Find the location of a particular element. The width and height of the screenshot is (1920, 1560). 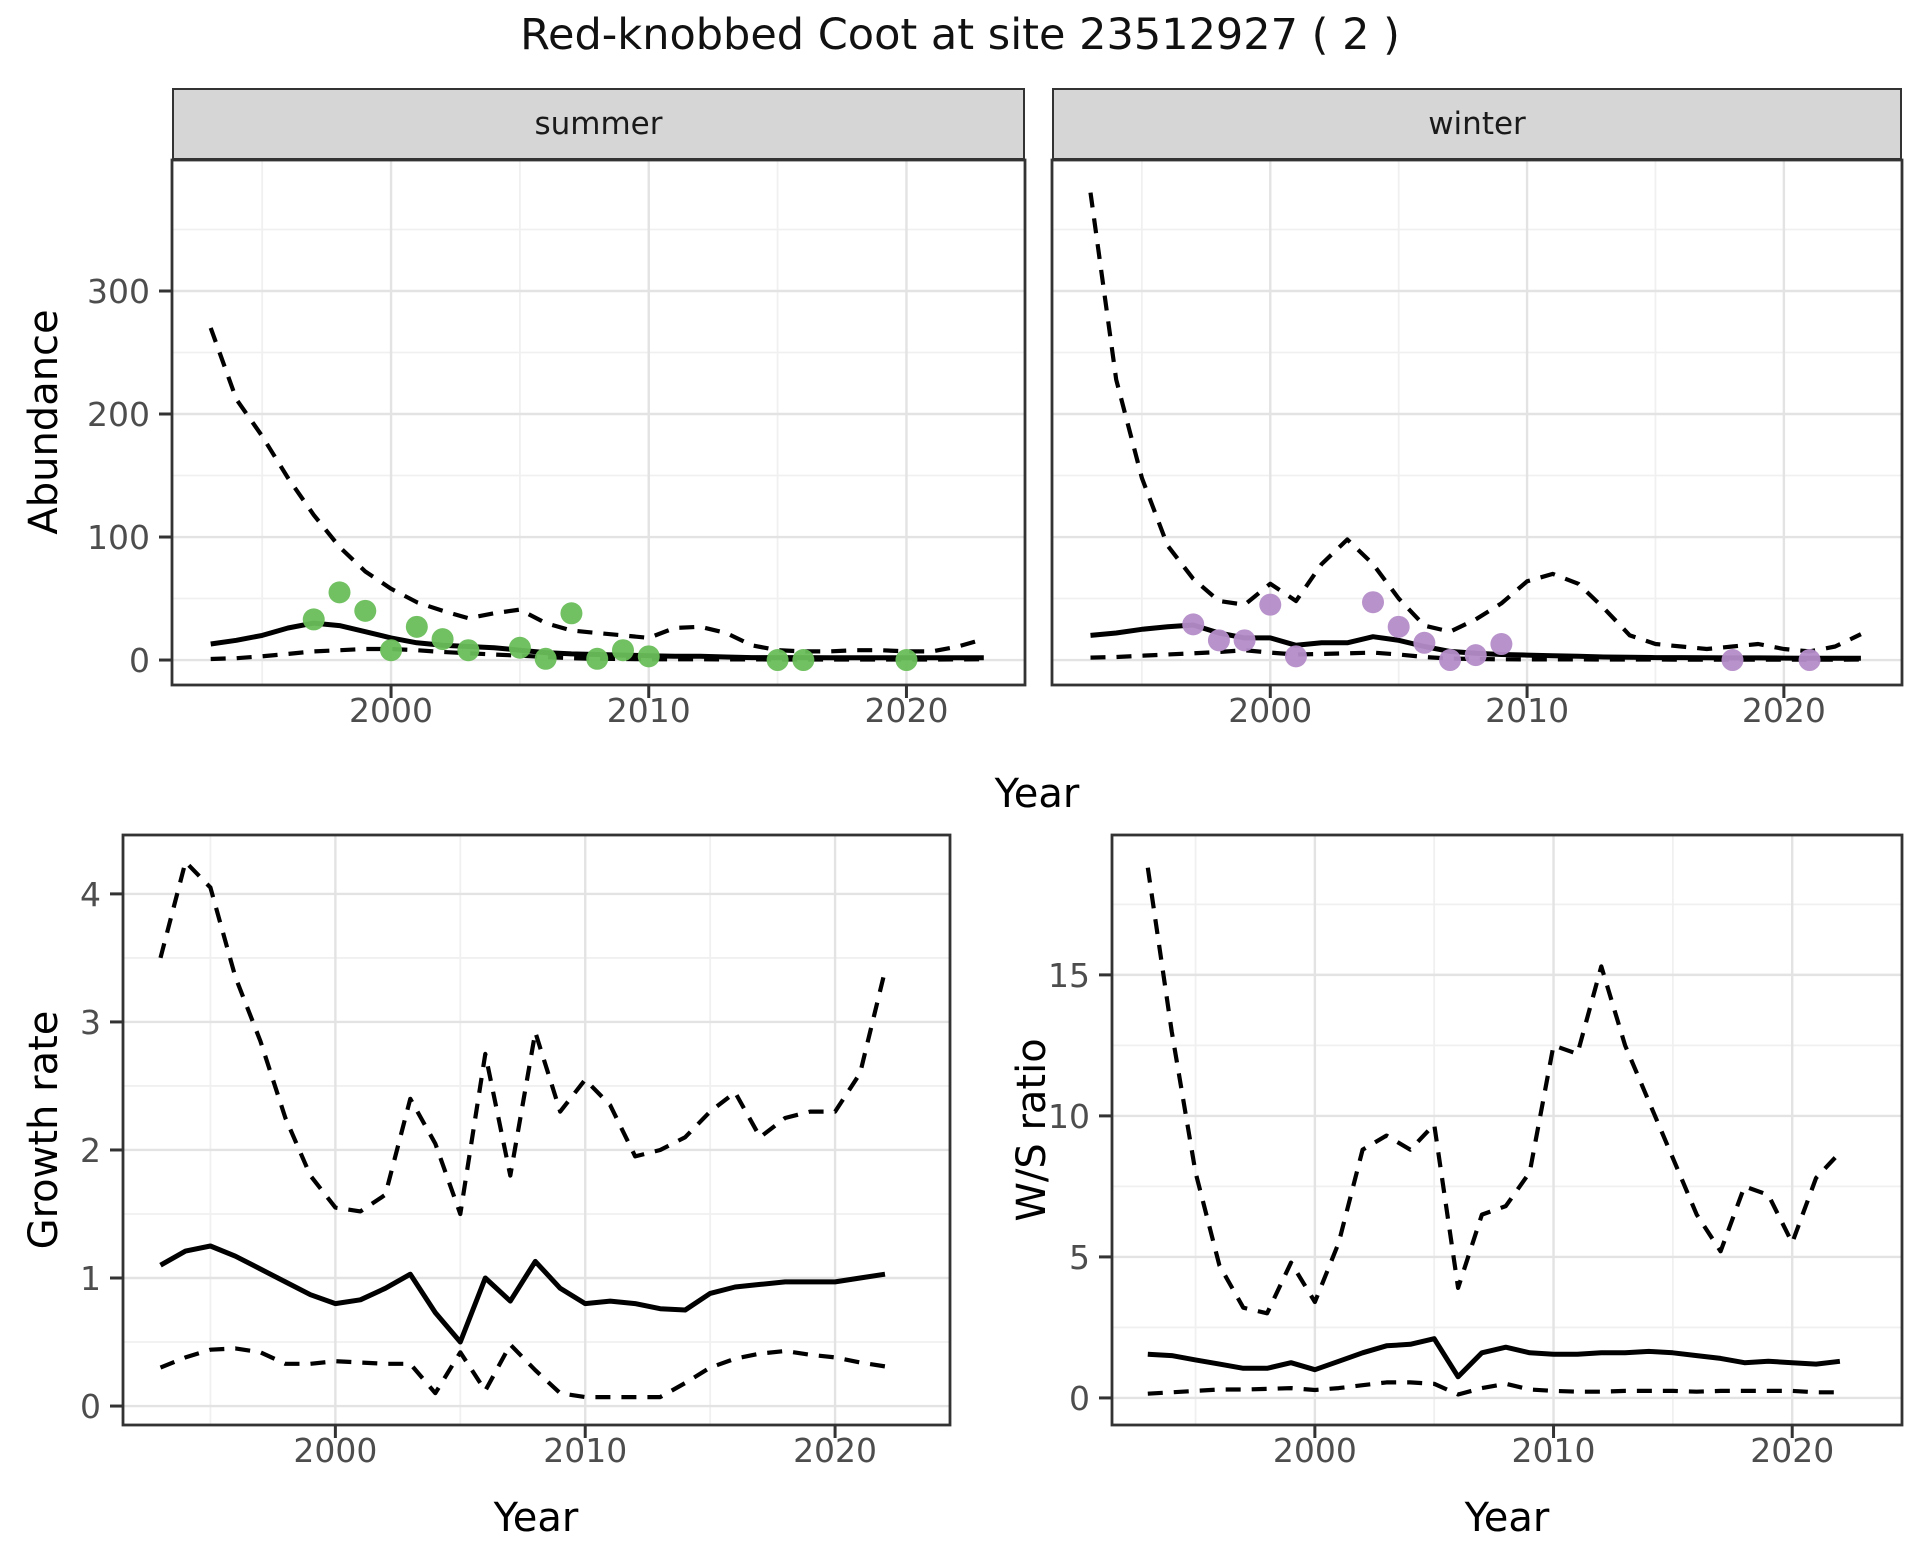

abundance_summer-panel-background is located at coordinates (598, 422).